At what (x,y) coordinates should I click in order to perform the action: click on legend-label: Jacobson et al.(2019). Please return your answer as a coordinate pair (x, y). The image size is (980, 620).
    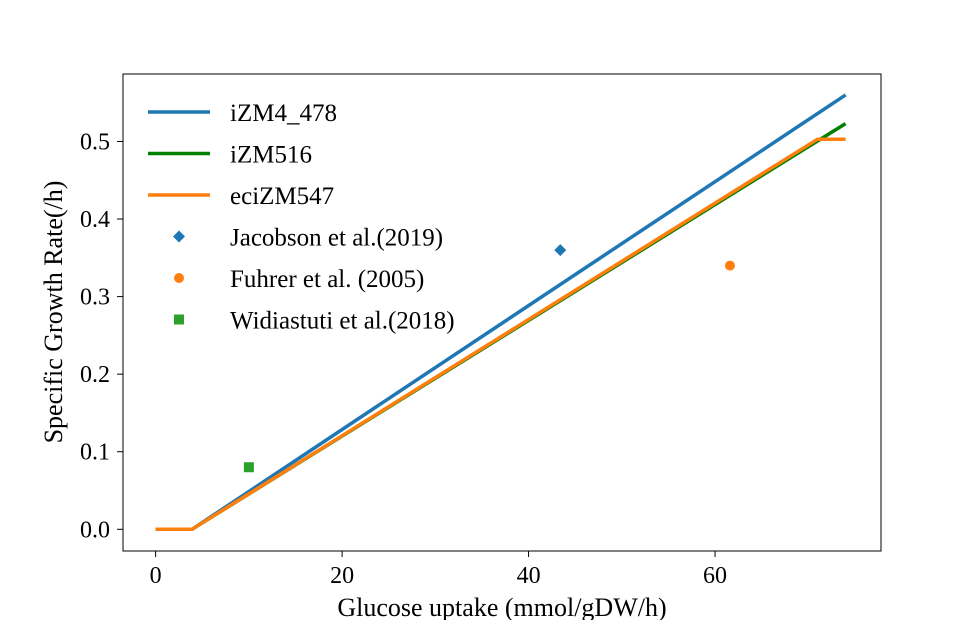
    Looking at the image, I should click on (336, 238).